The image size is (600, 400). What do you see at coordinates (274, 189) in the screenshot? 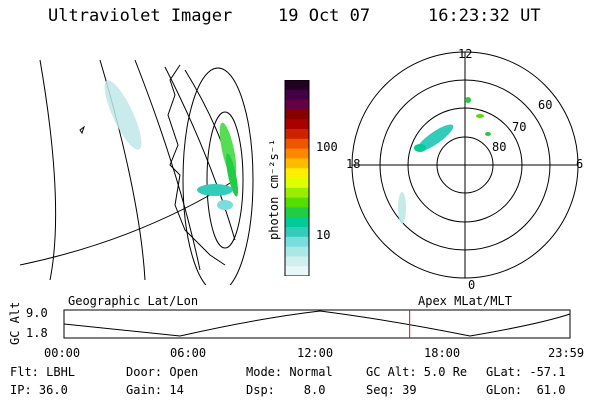
I see `colorbar-label: photon cm⁻²s⁻¹` at bounding box center [274, 189].